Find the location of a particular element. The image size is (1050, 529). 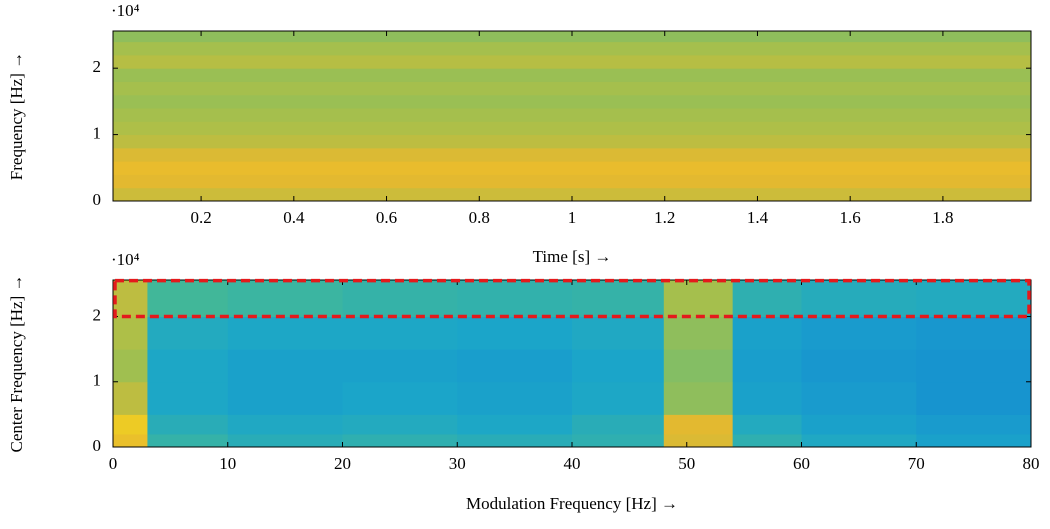

x-tick-label: 30 is located at coordinates (457, 463).